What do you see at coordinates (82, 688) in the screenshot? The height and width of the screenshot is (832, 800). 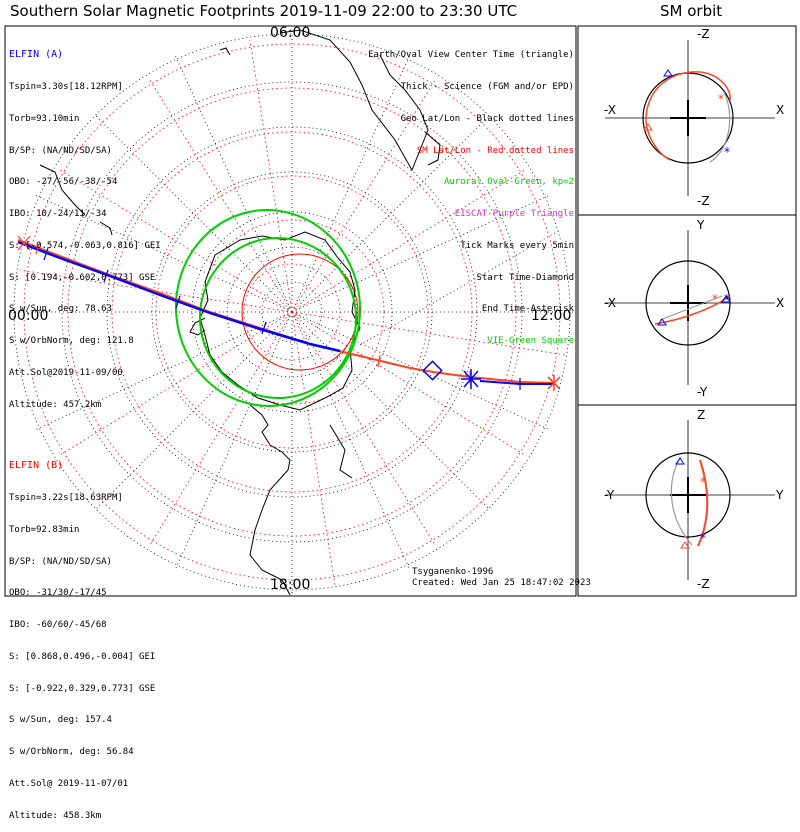 I see `elfin-b-line: S: [-0.922,0.329,0.773] GSE` at bounding box center [82, 688].